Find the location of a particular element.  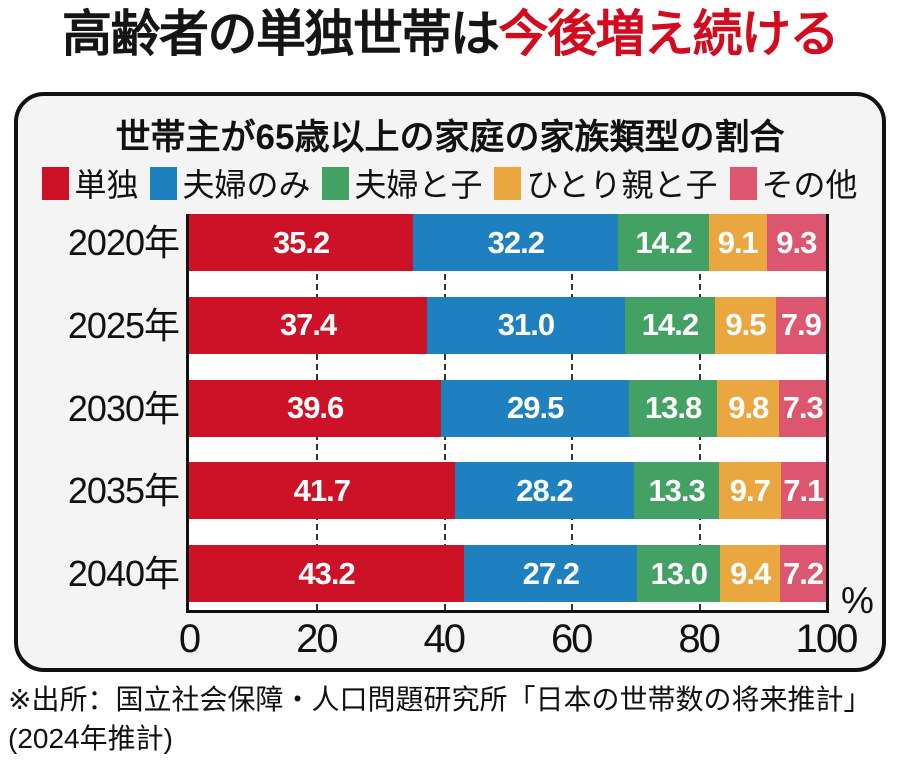

bar-segment: 7.3 is located at coordinates (802, 408).